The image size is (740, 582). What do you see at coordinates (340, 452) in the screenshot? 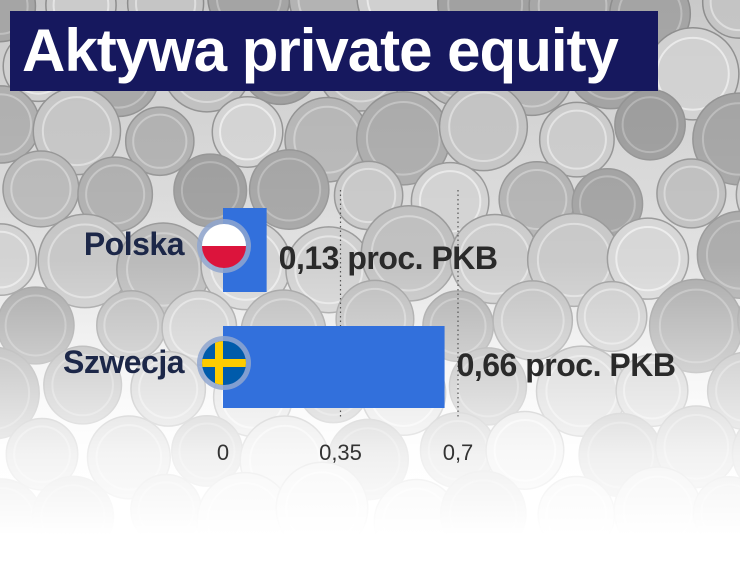
I see `x-tick-label: 0,35` at bounding box center [340, 452].